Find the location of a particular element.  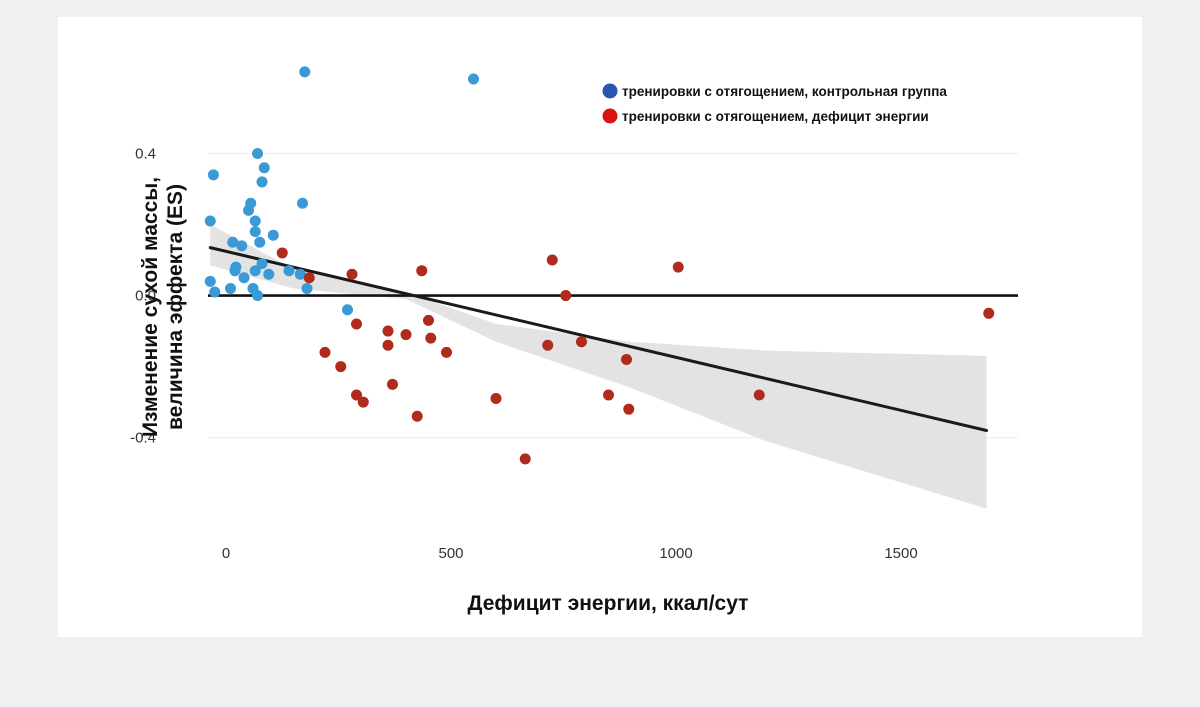

y-tick-label: -0.4 is located at coordinates (143, 438).